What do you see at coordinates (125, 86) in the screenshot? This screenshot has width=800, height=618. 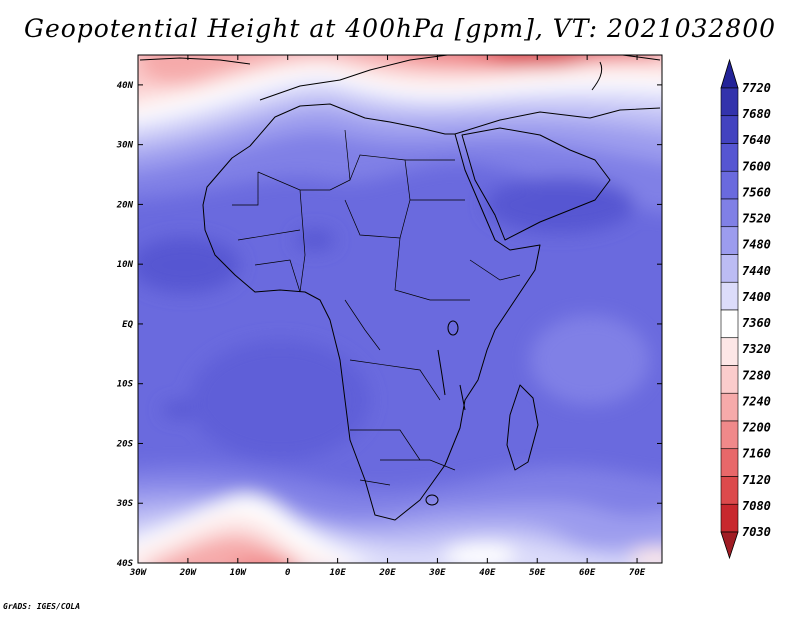 I see `y-tick-label: 40N` at bounding box center [125, 86].